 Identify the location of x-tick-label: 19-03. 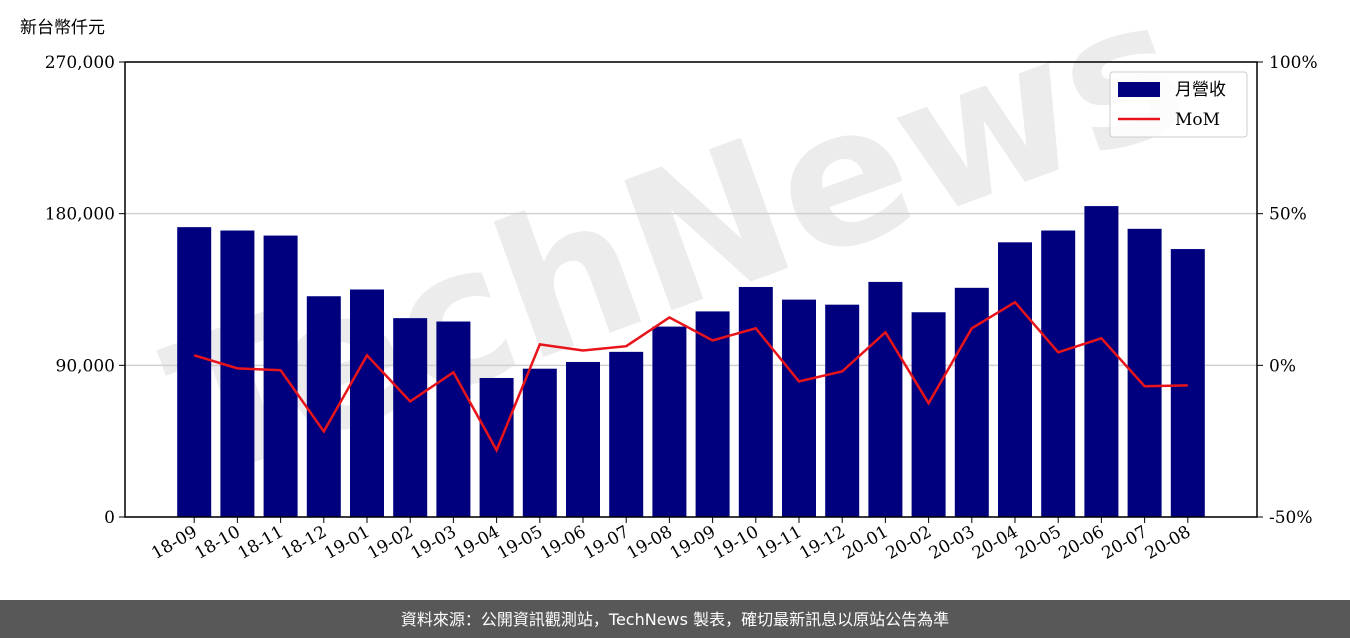
(433, 543).